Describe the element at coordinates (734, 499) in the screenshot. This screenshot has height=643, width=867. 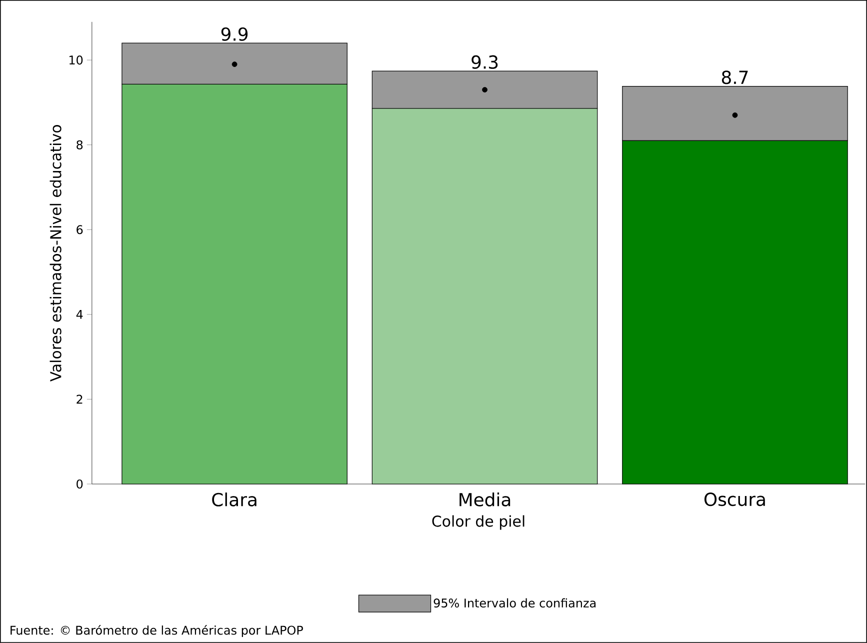
I see `x-tick-label: Oscura` at that location.